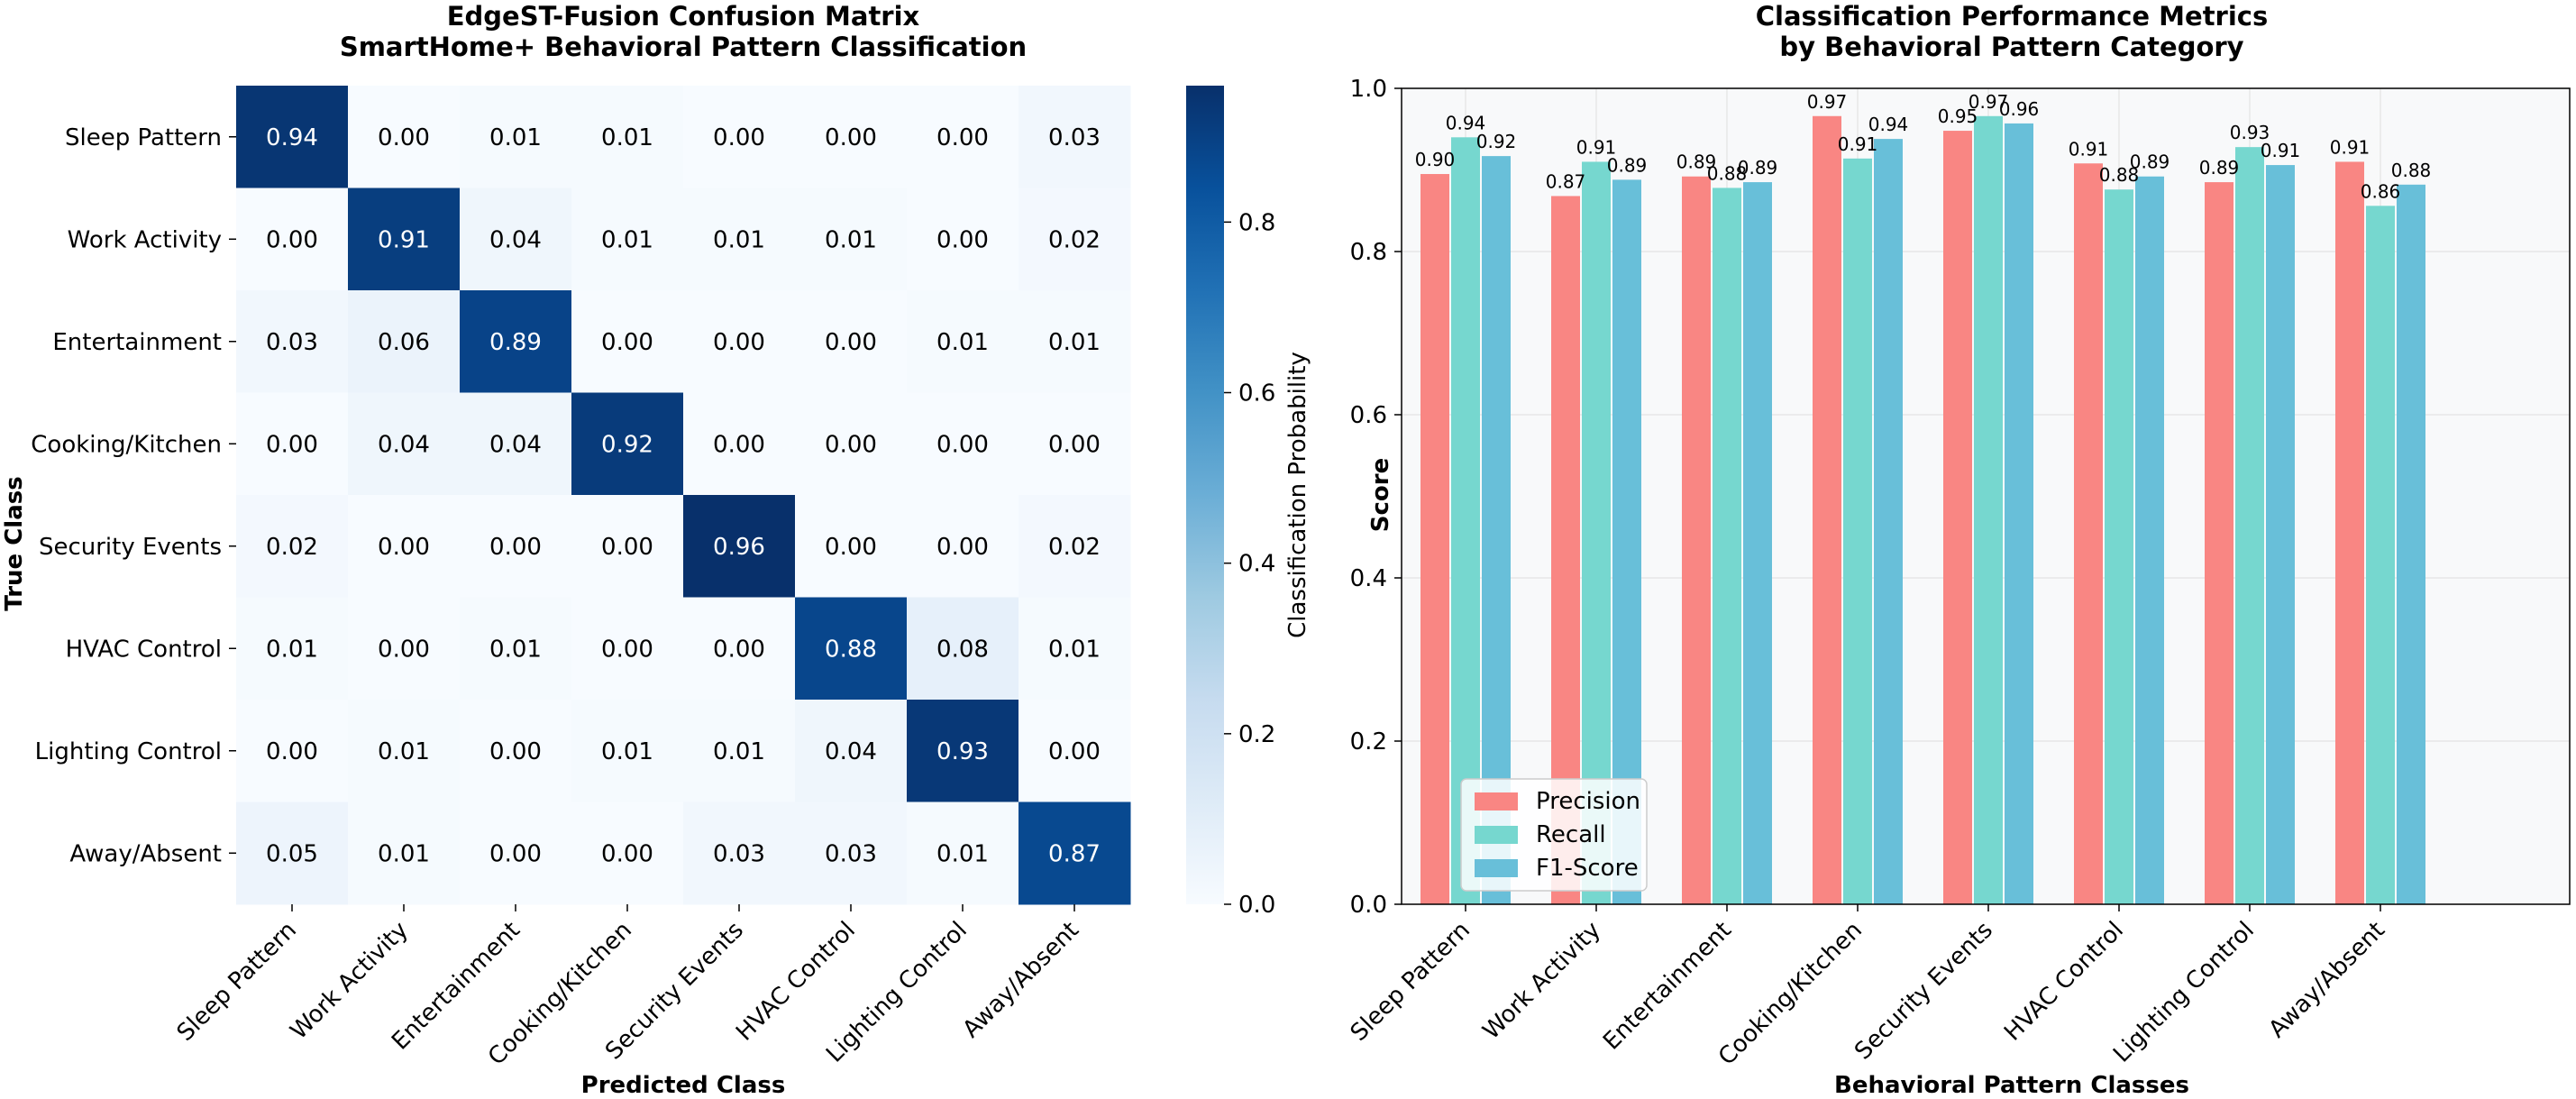 The height and width of the screenshot is (1099, 2576). What do you see at coordinates (2064, 982) in the screenshot?
I see `x-tick-label: HVAC Control` at bounding box center [2064, 982].